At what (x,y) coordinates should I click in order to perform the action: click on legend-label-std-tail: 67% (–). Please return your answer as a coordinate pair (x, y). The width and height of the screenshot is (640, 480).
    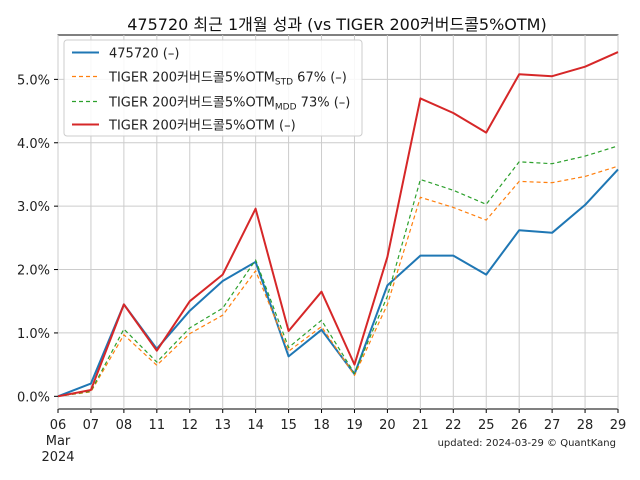
    Looking at the image, I should click on (320, 78).